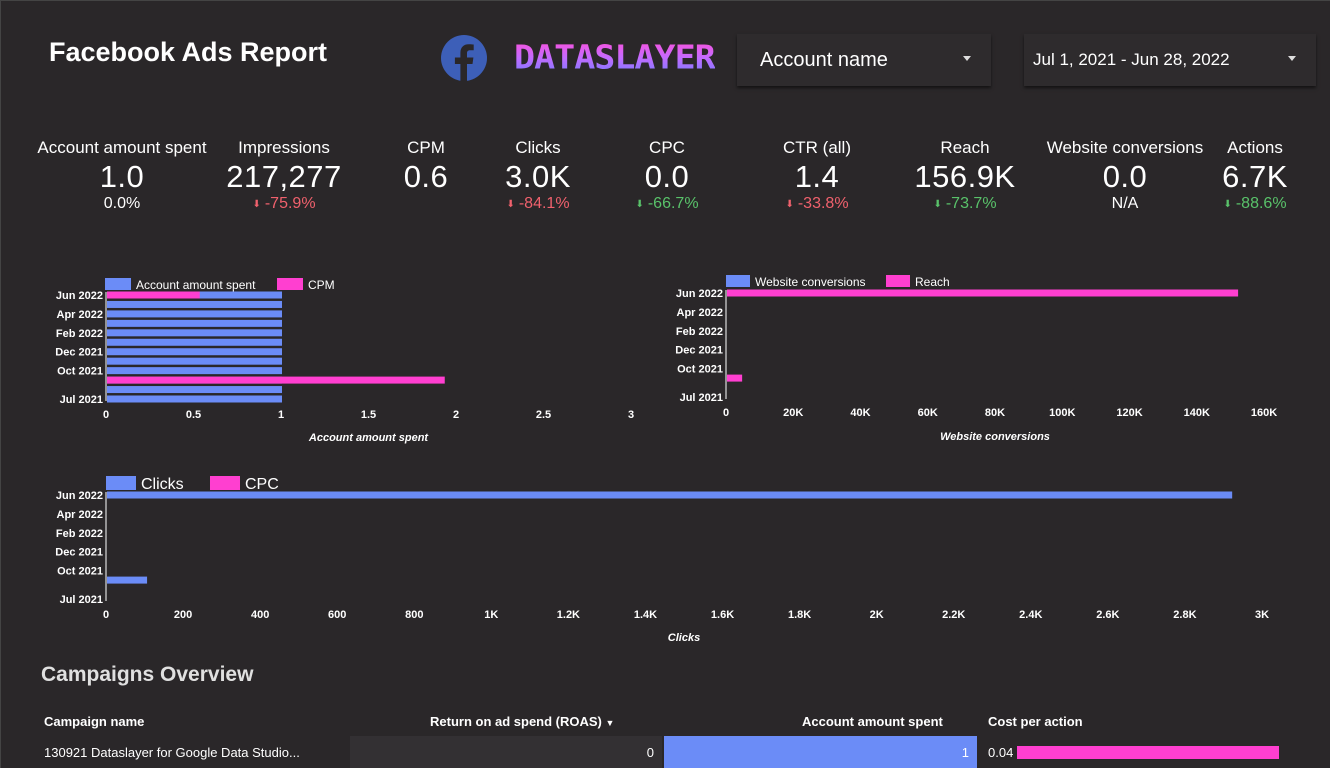  What do you see at coordinates (1255, 175) in the screenshot?
I see `kpi-actions: Actions 6.7K ⬇ -88.6%` at bounding box center [1255, 175].